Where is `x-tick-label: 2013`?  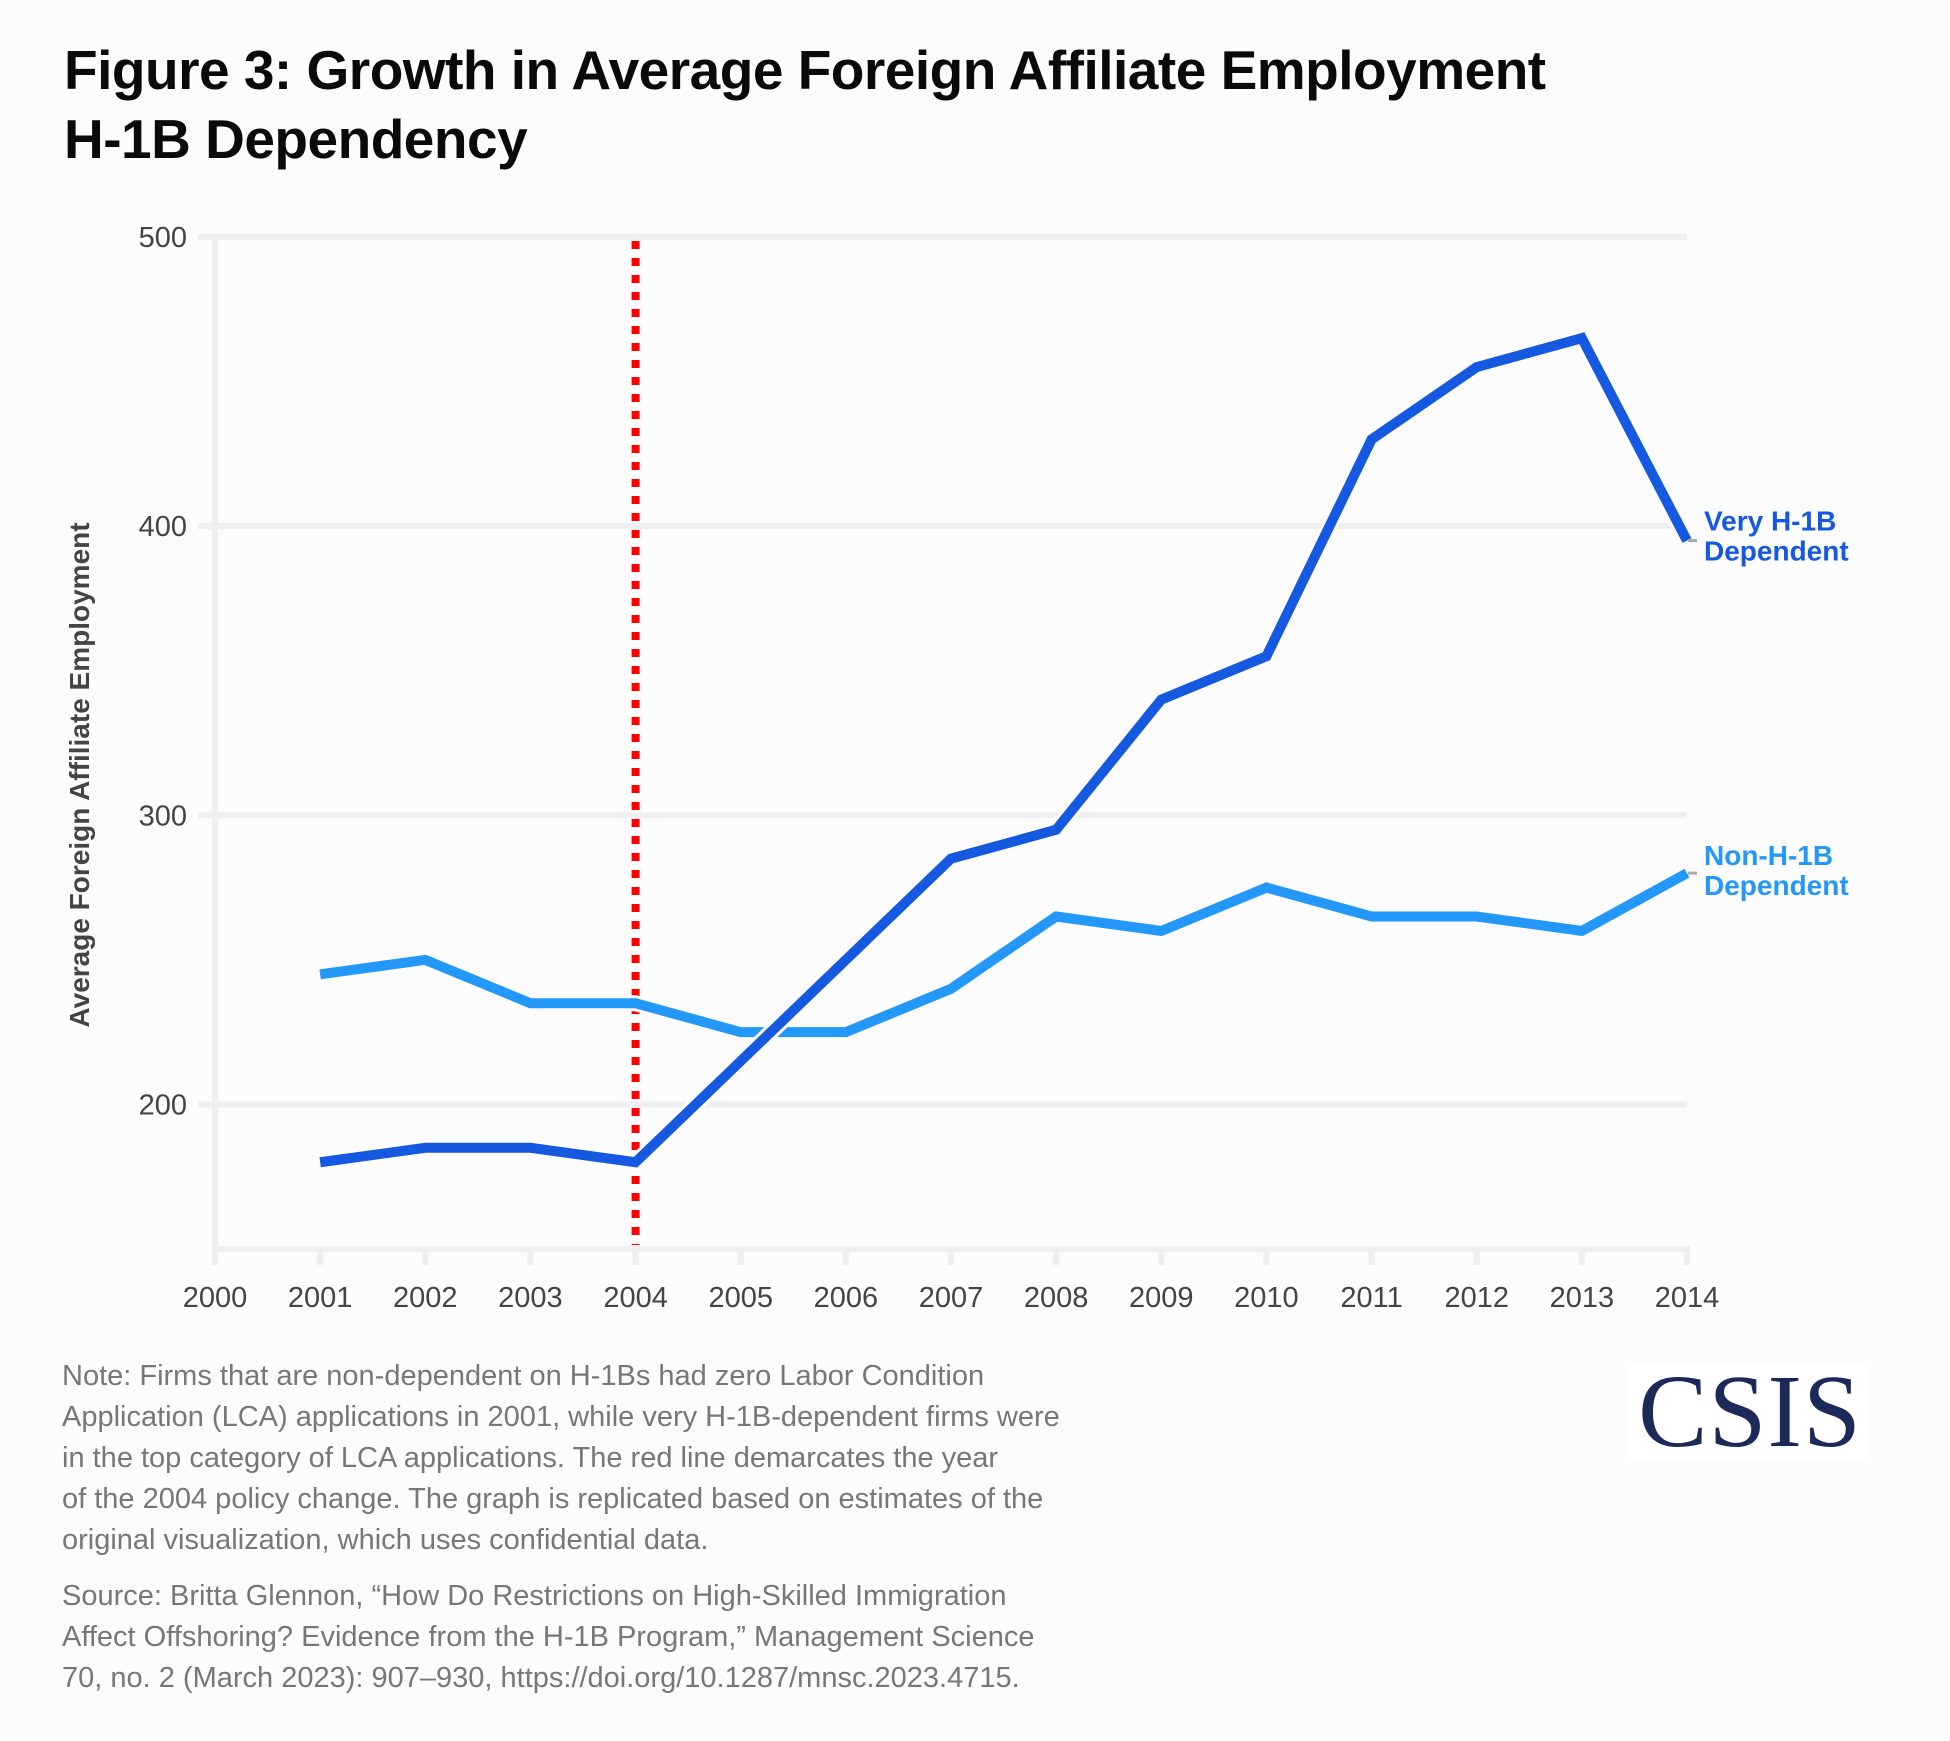
x-tick-label: 2013 is located at coordinates (1582, 1298).